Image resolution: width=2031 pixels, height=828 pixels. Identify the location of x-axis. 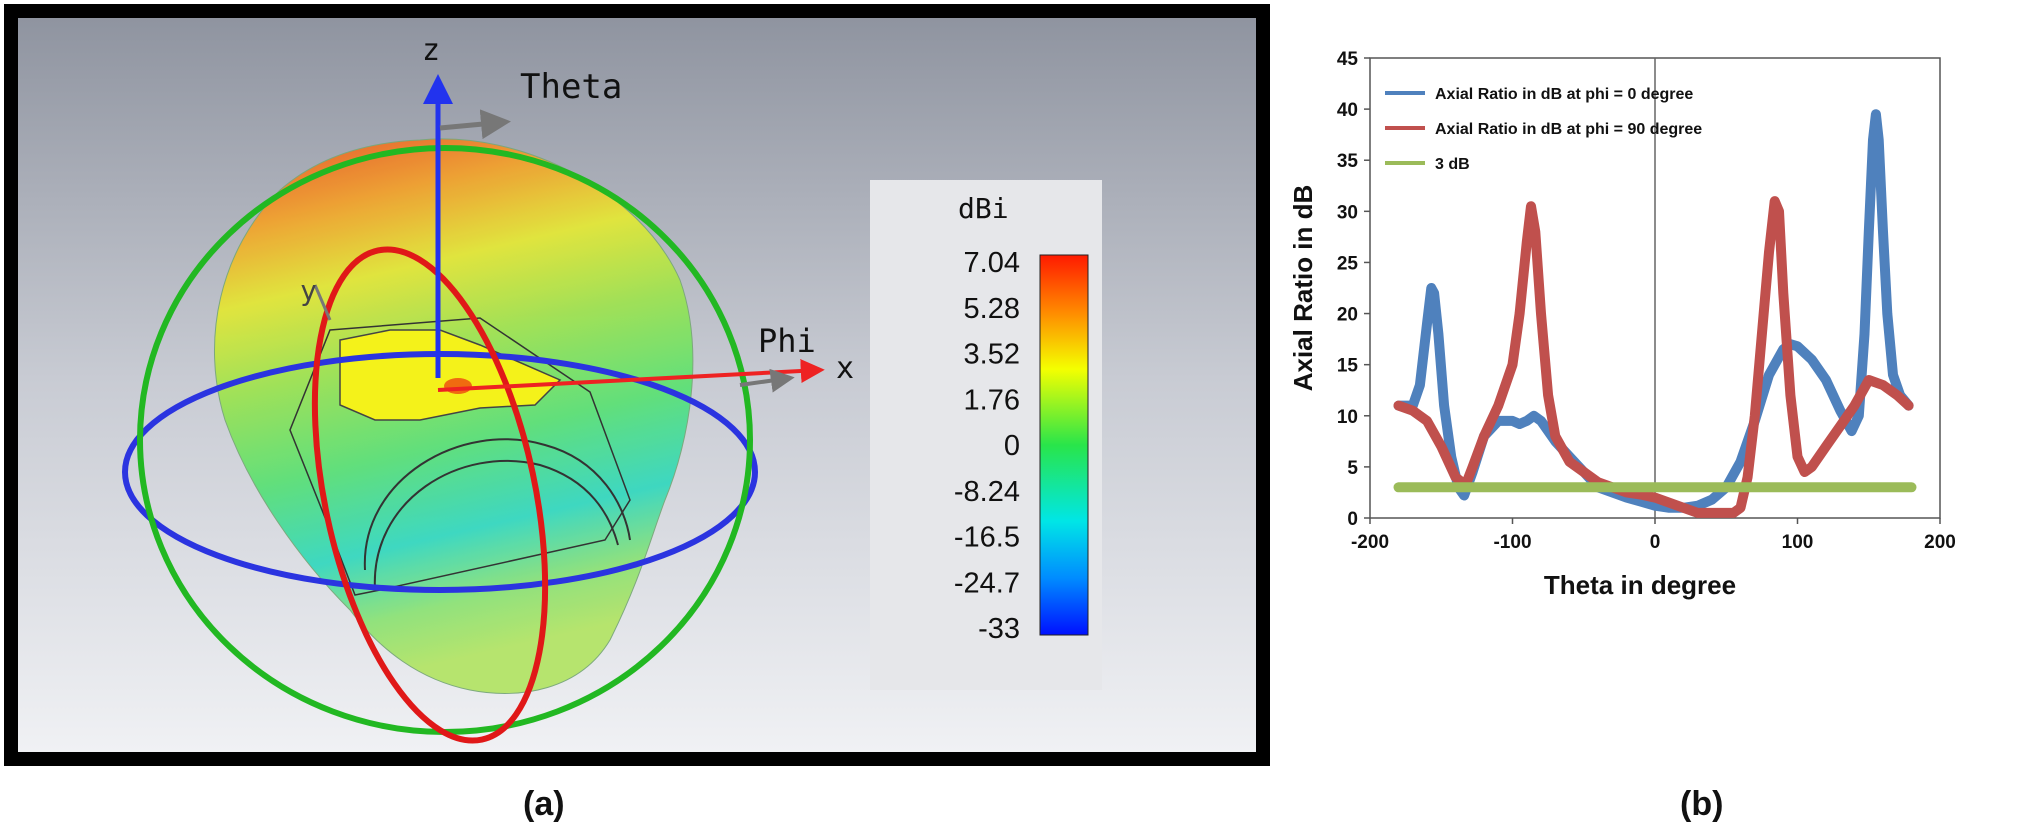
(631, 375).